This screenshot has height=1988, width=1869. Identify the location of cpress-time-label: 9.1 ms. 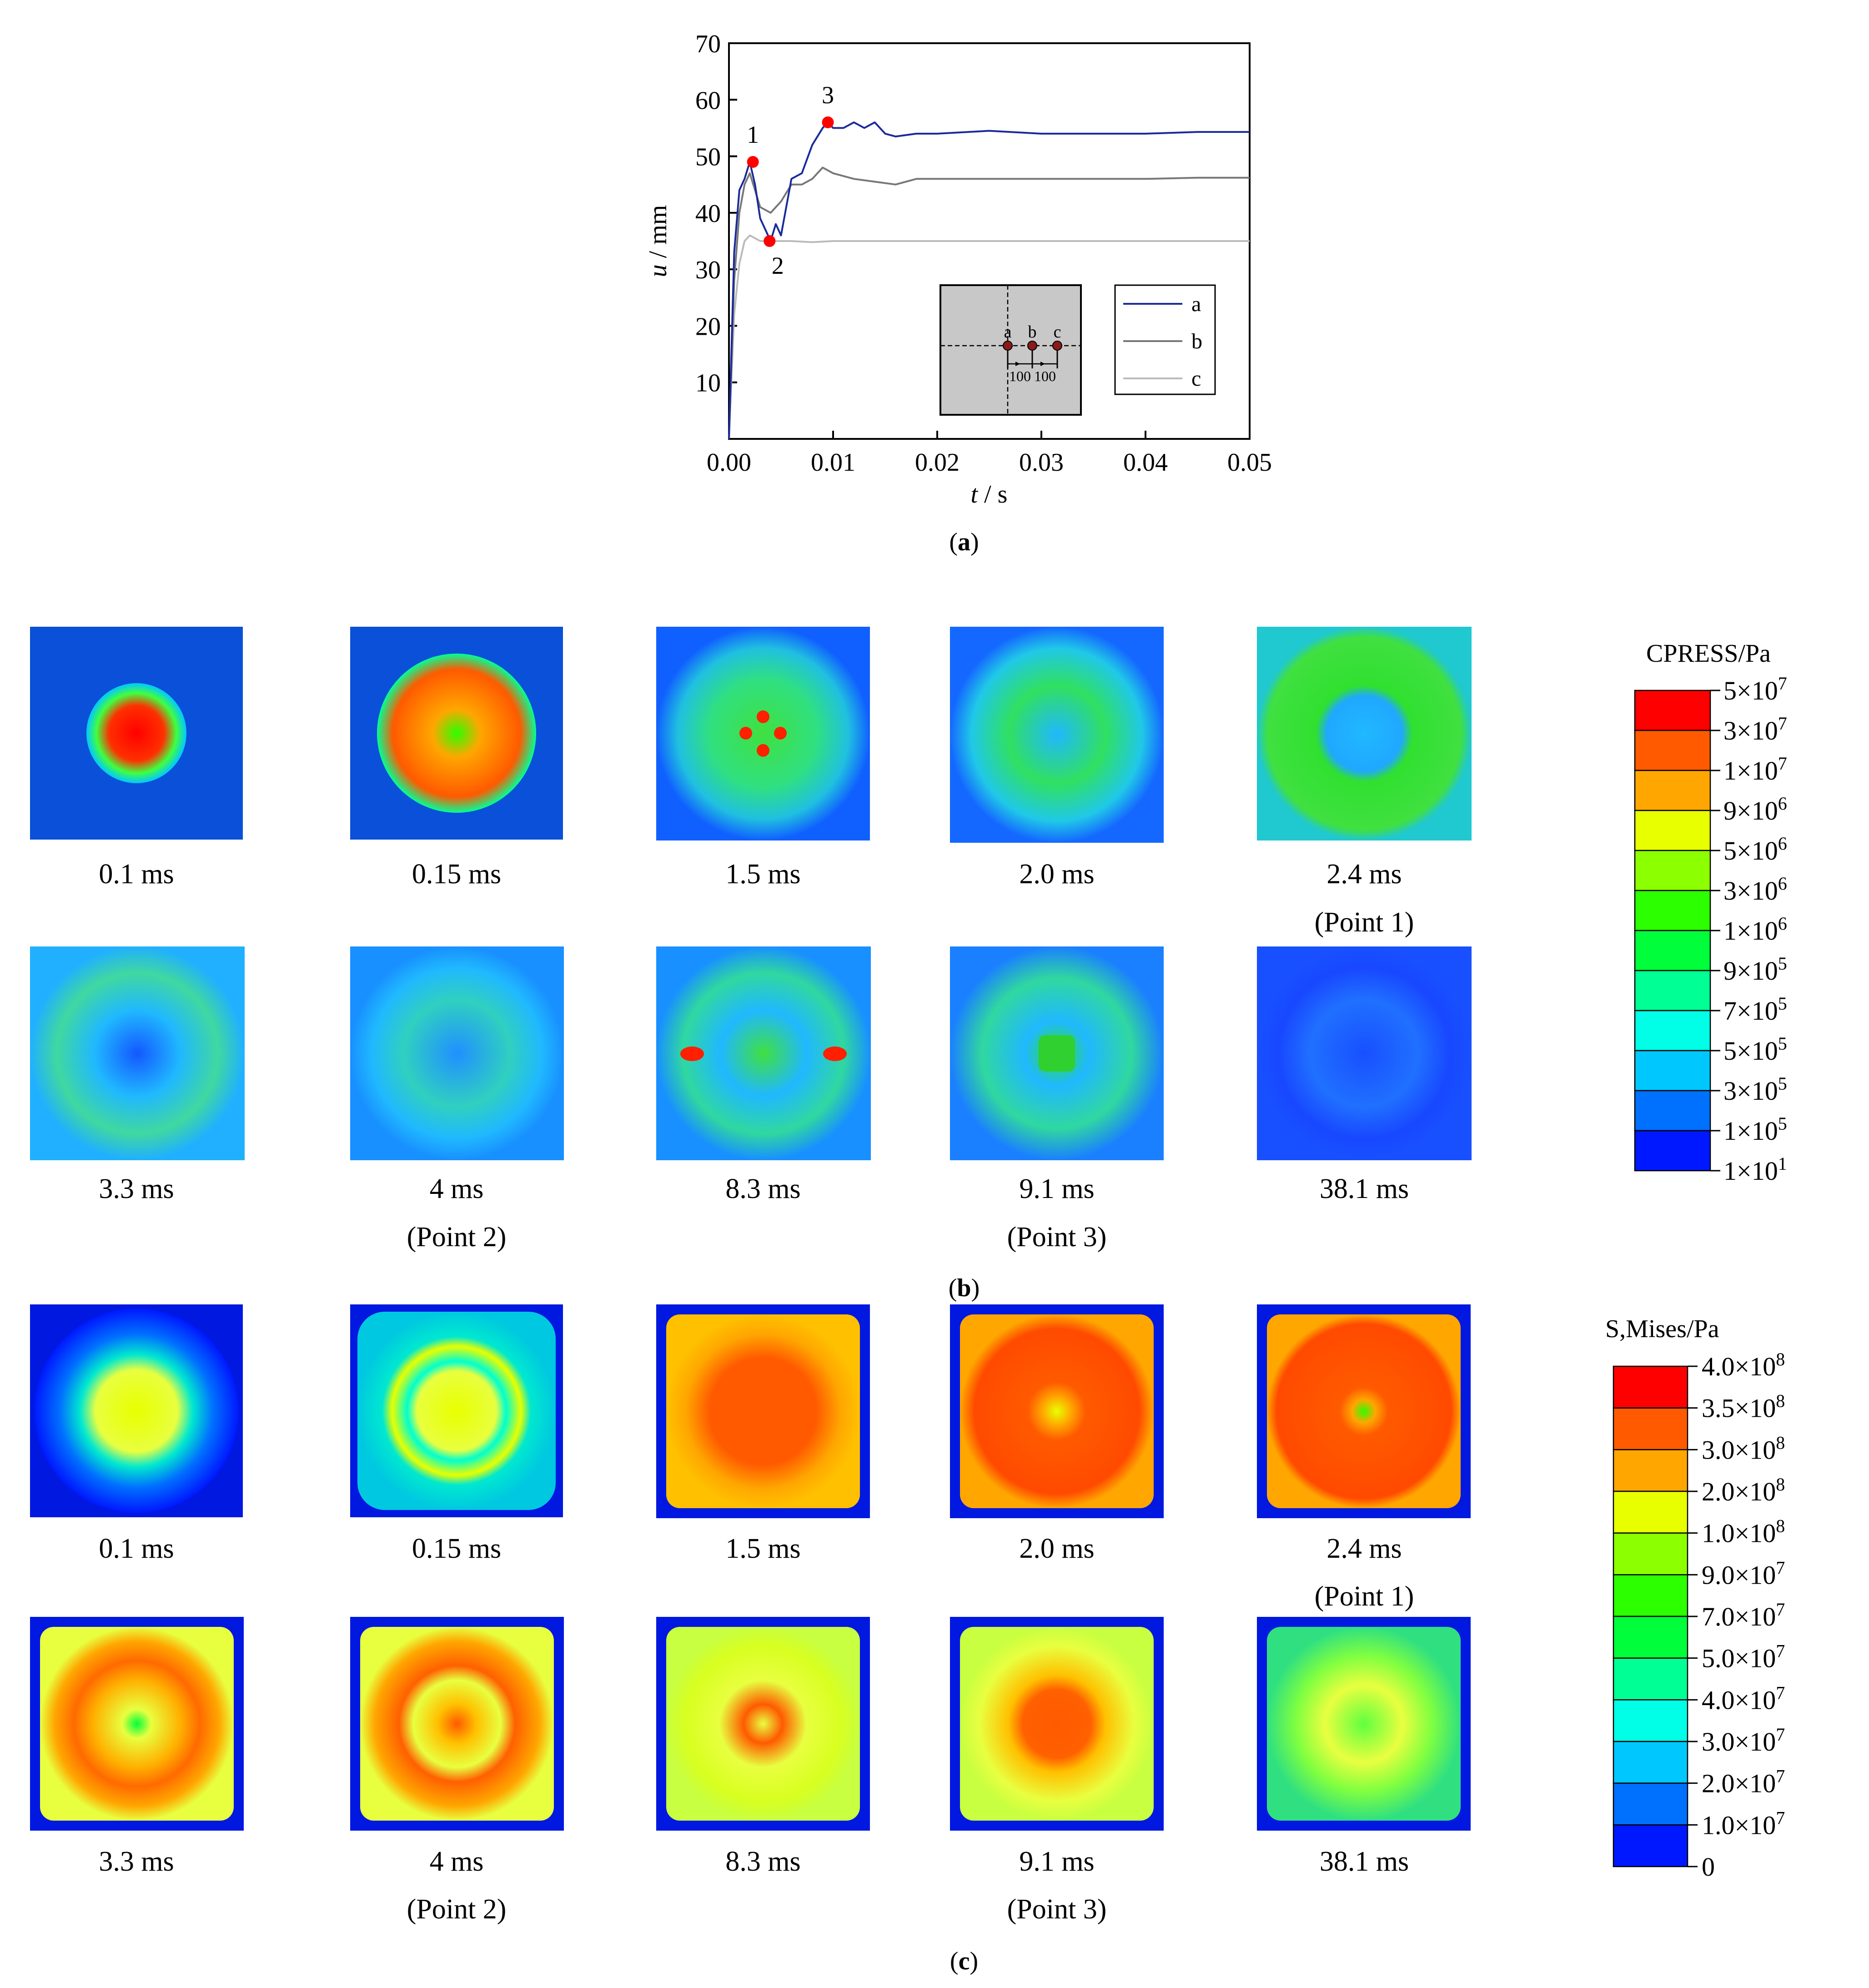
(1056, 1189).